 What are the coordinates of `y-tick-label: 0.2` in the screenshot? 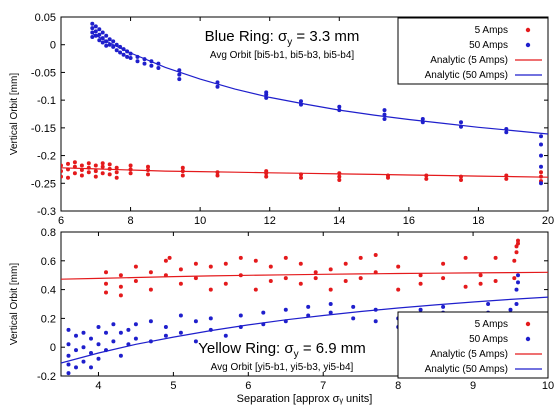 It's located at (48, 319).